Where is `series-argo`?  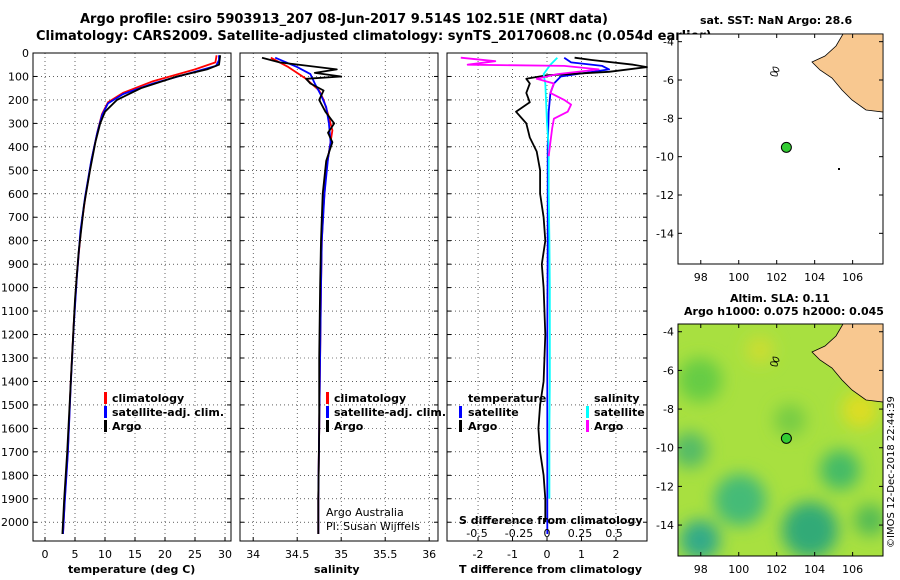 series-argo is located at coordinates (141, 295).